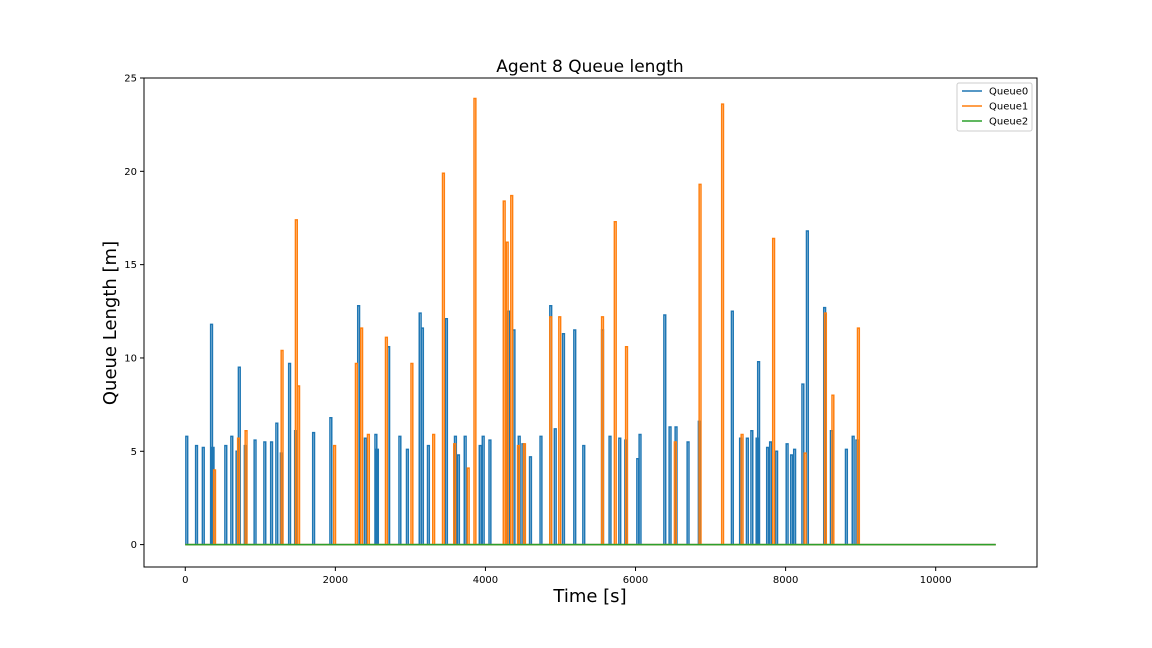 The height and width of the screenshot is (648, 1152). I want to click on x-tick-label: 2000, so click(335, 580).